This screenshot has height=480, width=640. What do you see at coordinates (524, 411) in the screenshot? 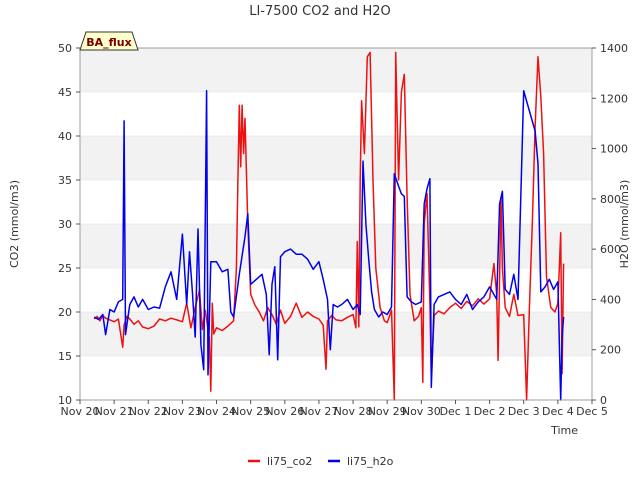
I see `x-tick-label: Dec 3` at bounding box center [524, 411].